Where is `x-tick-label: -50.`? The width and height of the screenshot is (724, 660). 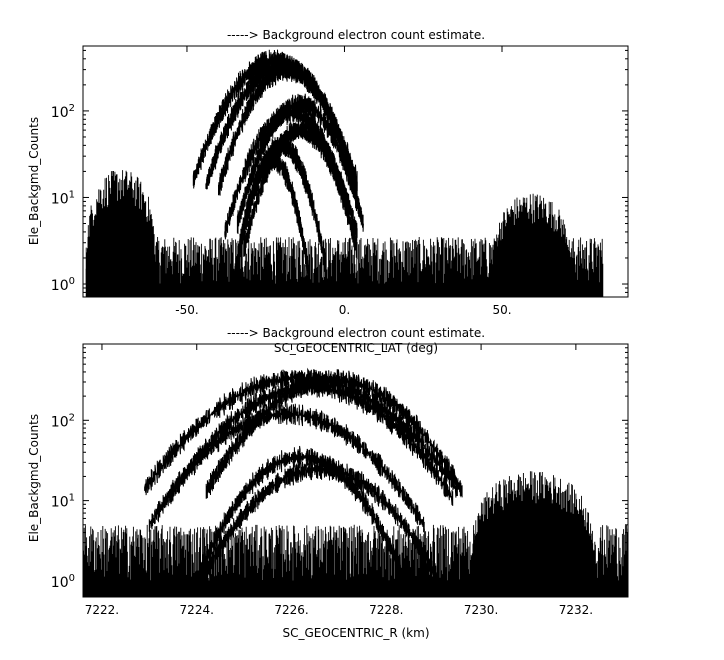 x-tick-label: -50. is located at coordinates (186, 310).